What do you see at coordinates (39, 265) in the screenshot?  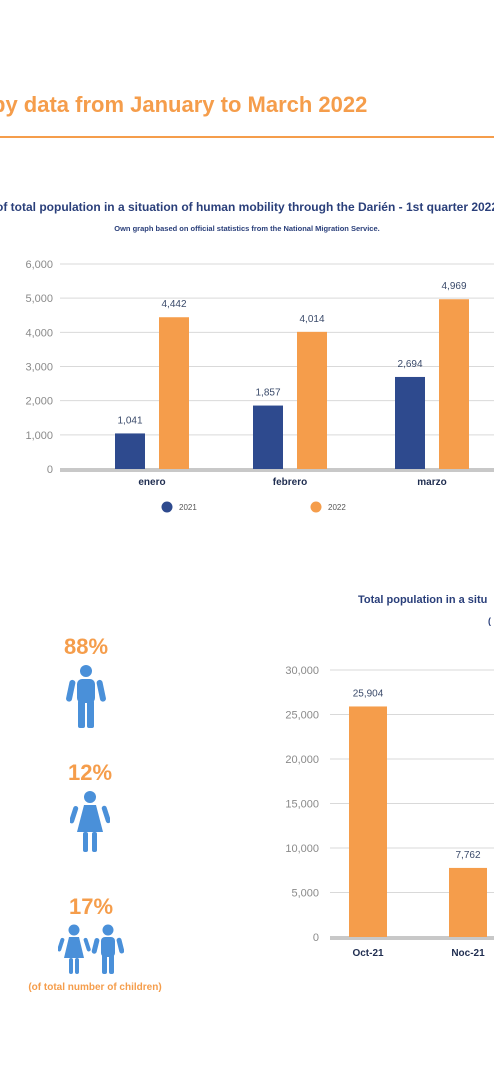 I see `y-tick-label: 6,000` at bounding box center [39, 265].